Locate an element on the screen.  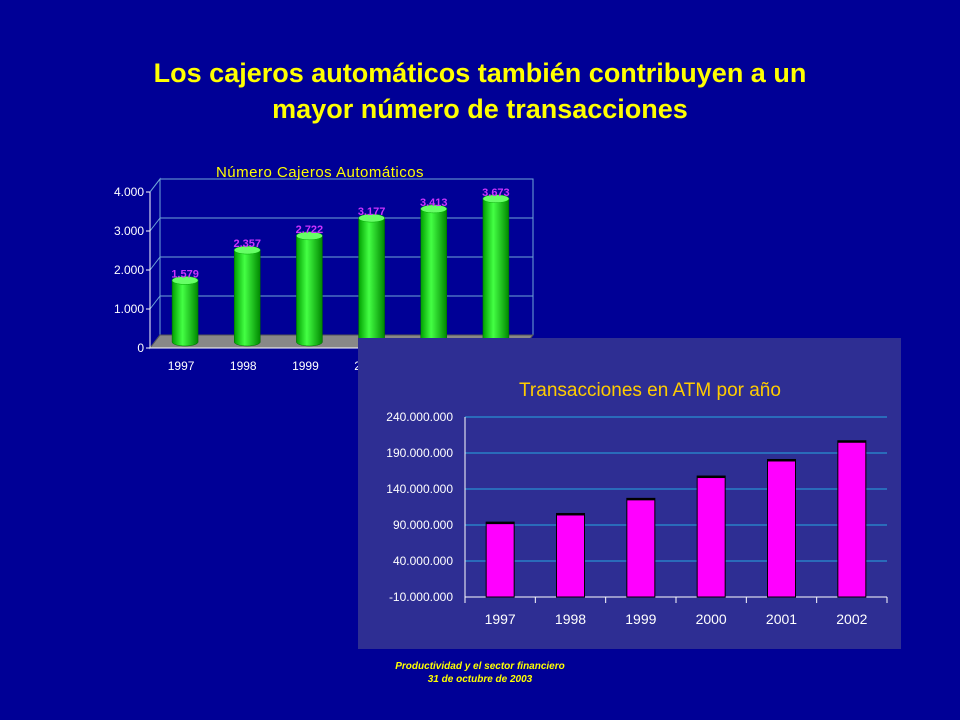
chart1-x-tick-label: 1997 is located at coordinates (181, 366).